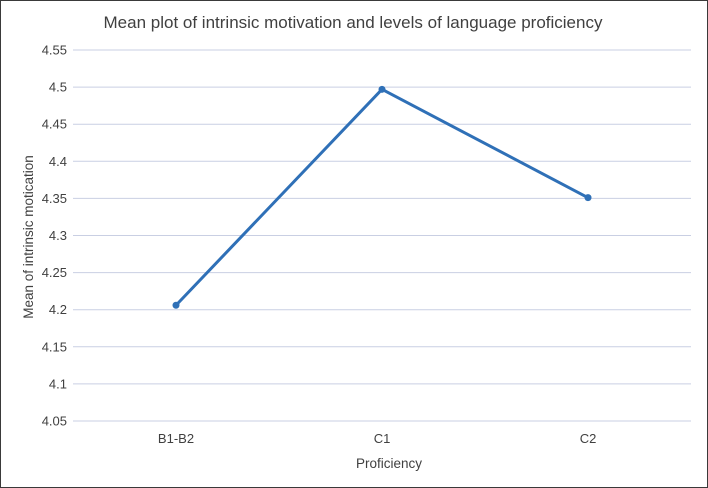  I want to click on y-tick-label: 4.45, so click(54, 124).